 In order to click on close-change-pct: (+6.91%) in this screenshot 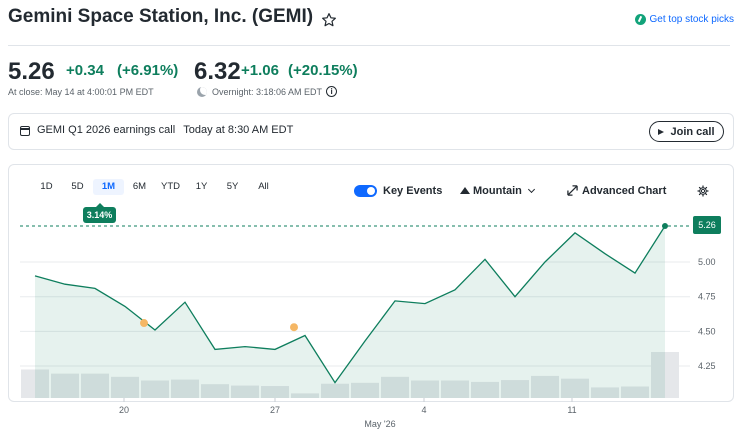, I will do `click(148, 70)`.